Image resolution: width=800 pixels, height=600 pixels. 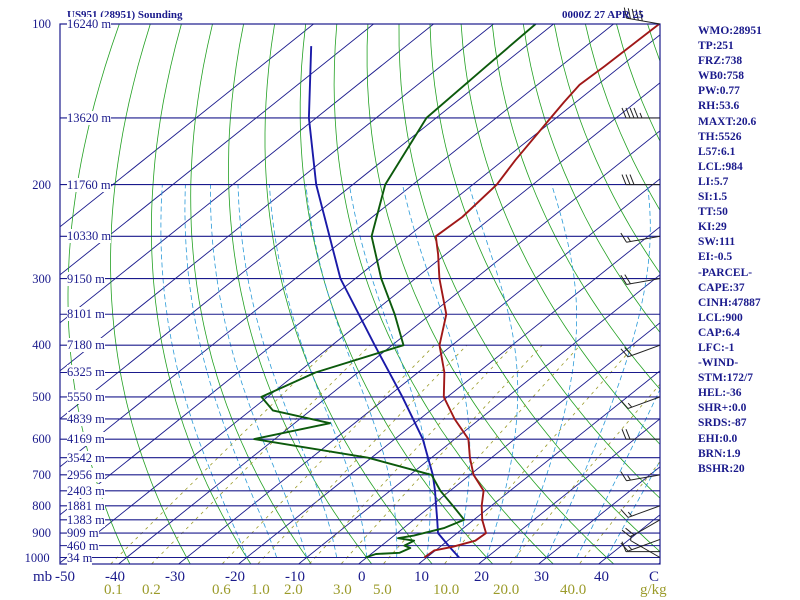 I want to click on height-label: 1881 m, so click(x=86, y=505).